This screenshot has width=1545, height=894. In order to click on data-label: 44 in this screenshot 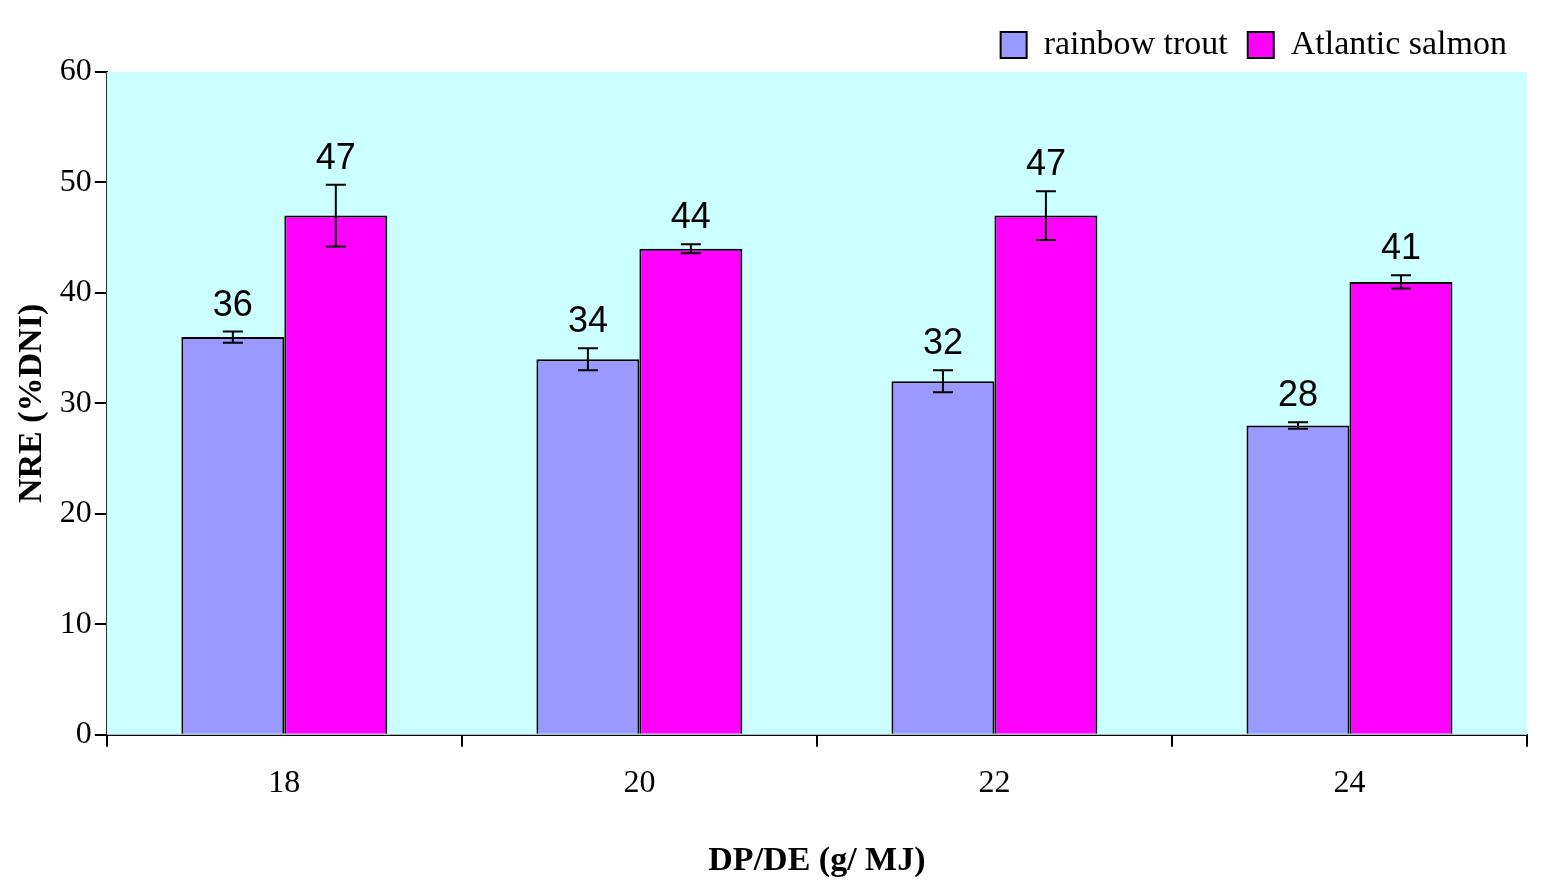, I will do `click(690, 216)`.